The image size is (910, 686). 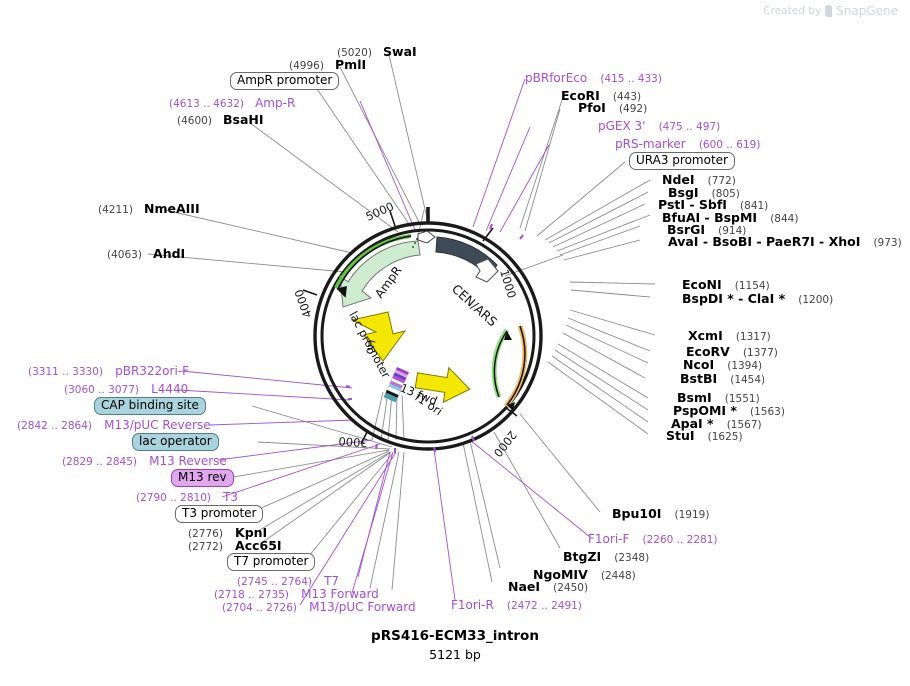 I want to click on feature-label-cen-ars: CEN/ARS, so click(x=474, y=305).